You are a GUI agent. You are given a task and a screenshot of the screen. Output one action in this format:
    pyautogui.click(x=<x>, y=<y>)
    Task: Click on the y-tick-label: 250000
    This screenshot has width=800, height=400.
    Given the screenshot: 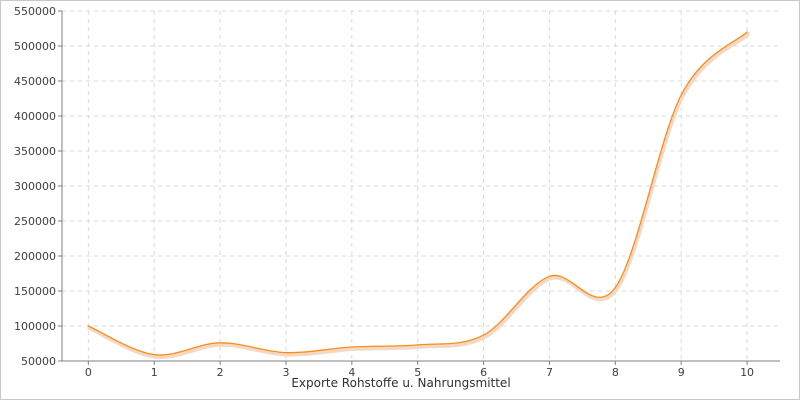 What is the action you would take?
    pyautogui.click(x=35, y=221)
    